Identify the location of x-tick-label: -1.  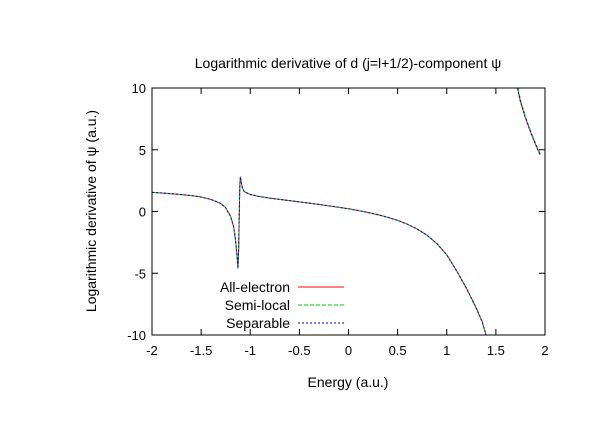
(250, 350).